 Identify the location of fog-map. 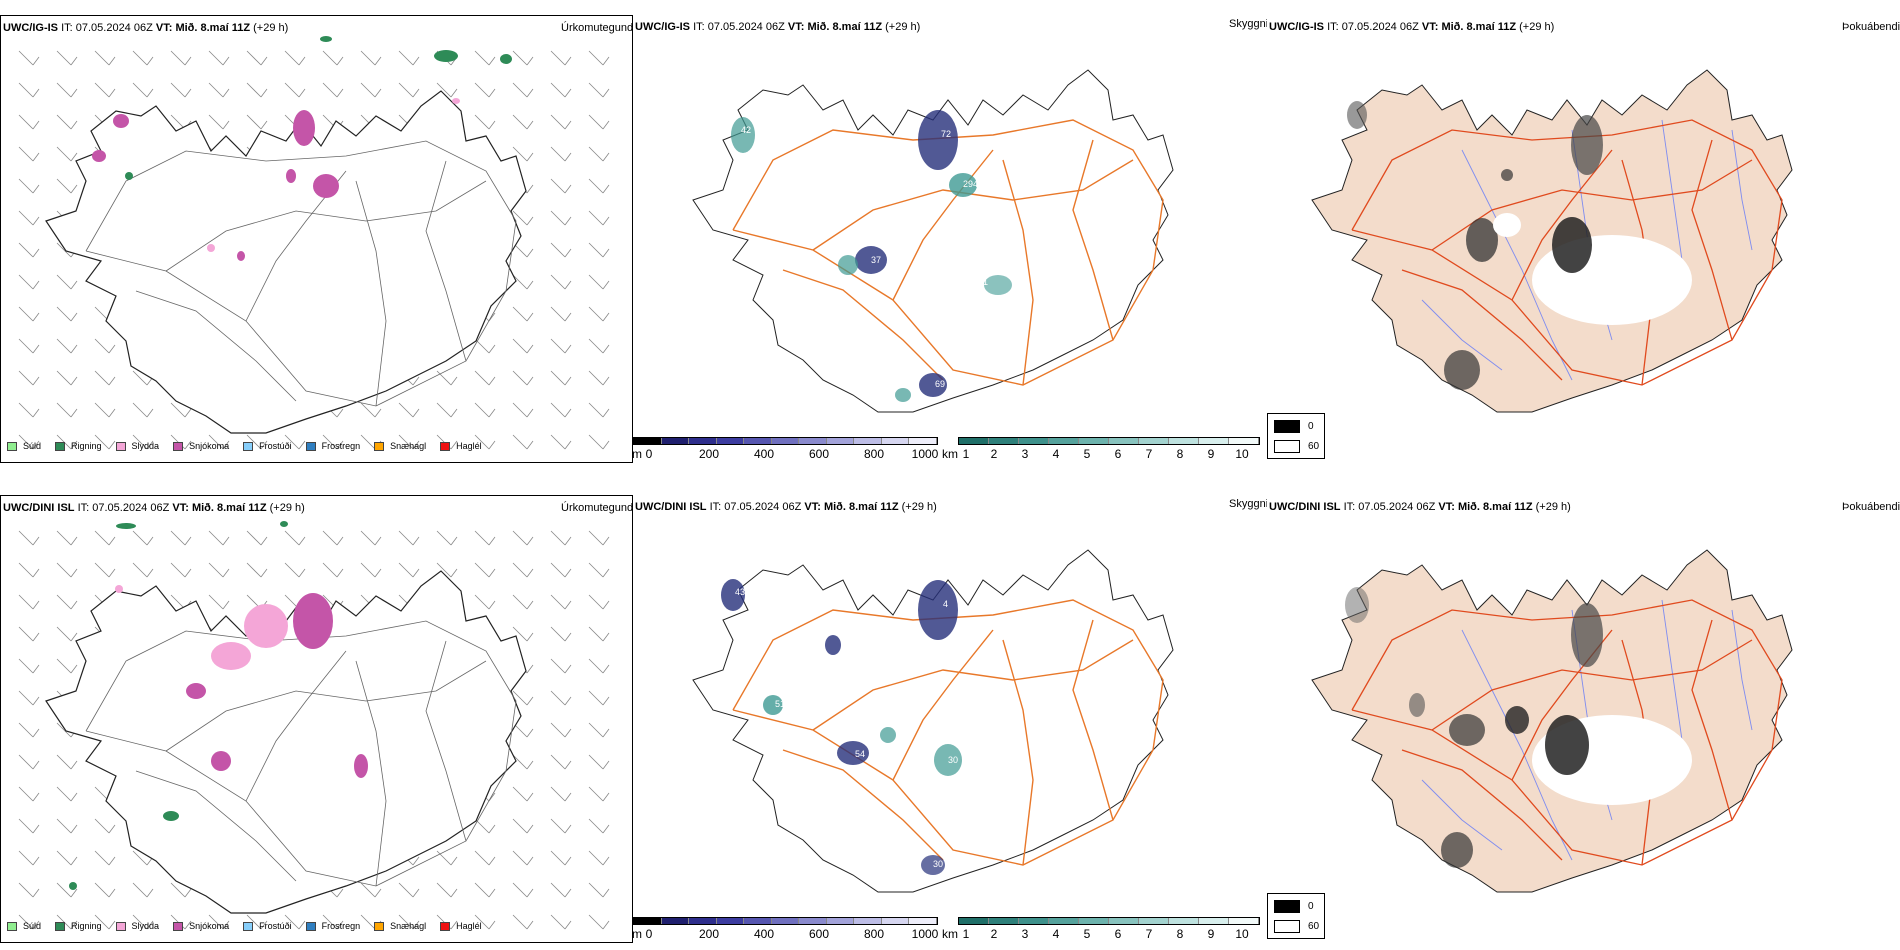
(1552, 721).